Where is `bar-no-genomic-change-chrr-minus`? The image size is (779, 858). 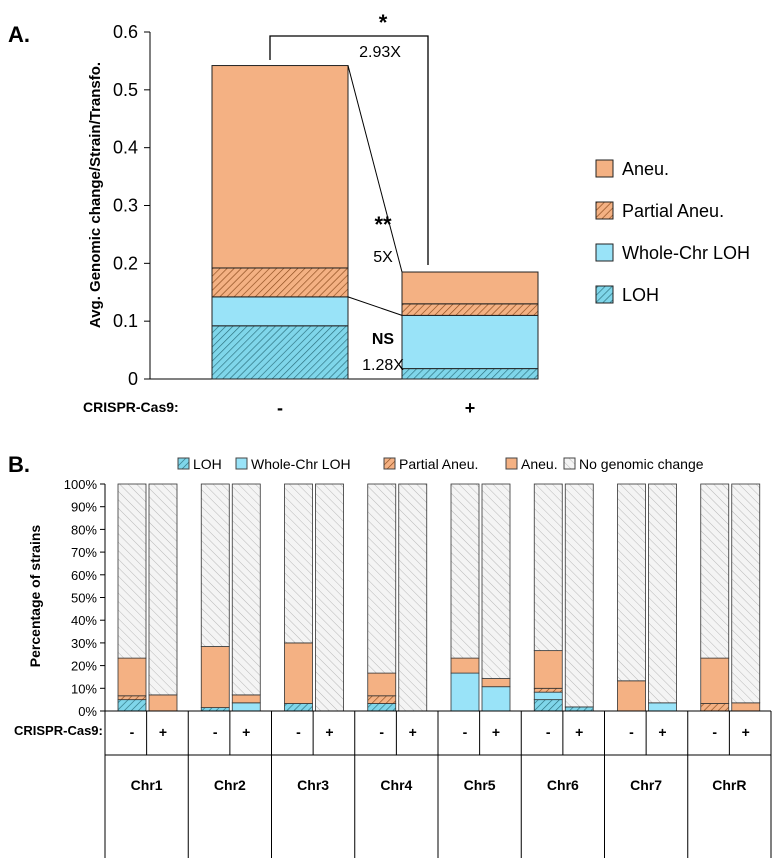
bar-no-genomic-change-chrr-minus is located at coordinates (715, 571).